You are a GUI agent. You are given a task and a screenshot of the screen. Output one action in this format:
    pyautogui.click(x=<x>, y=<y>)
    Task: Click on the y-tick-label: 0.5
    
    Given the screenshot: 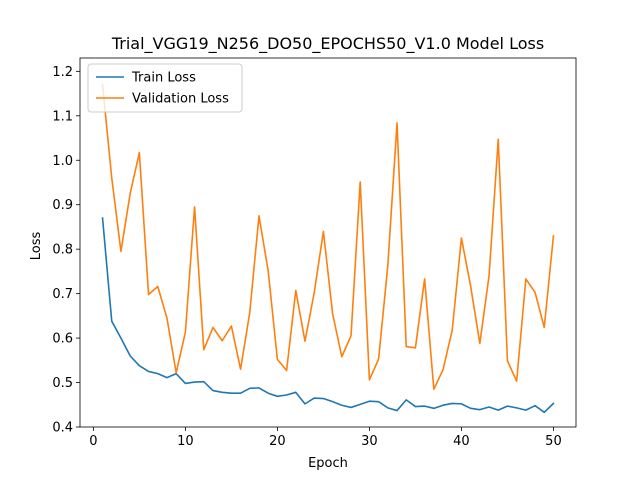 What is the action you would take?
    pyautogui.click(x=62, y=383)
    